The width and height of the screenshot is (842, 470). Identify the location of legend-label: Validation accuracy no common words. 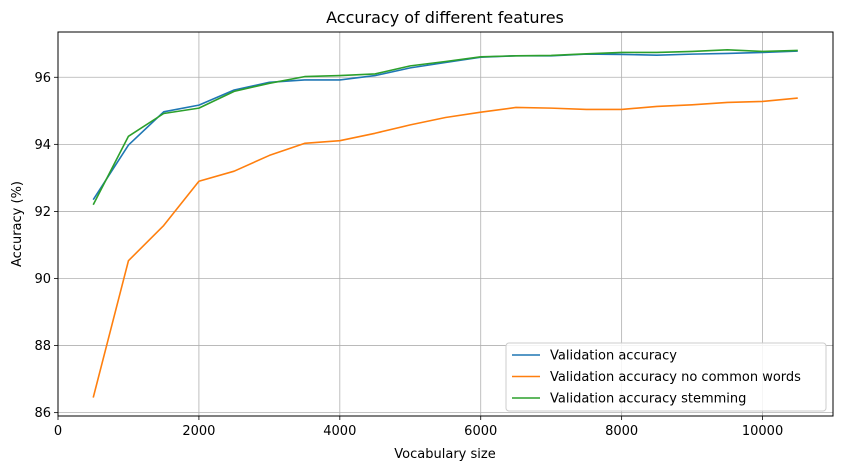
(675, 377).